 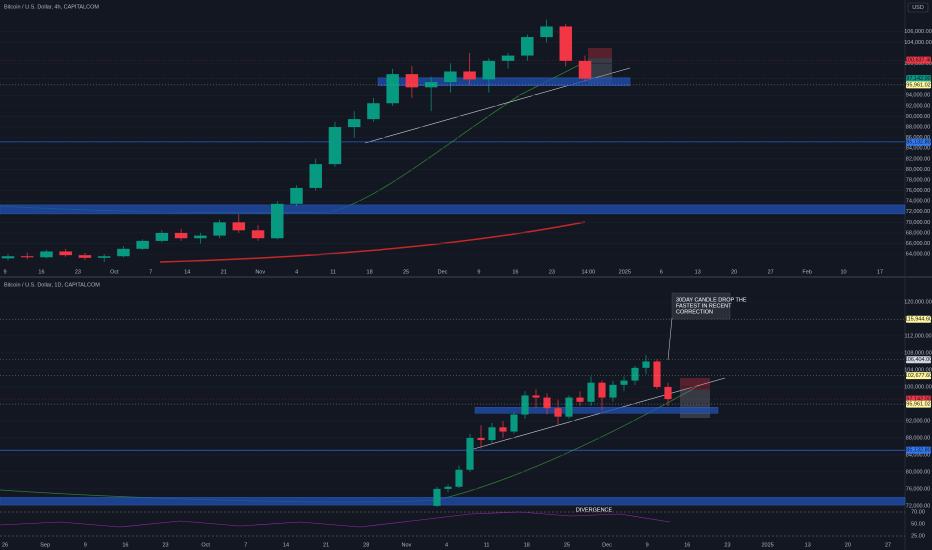 I want to click on x-tick-label: 4, so click(x=296, y=272).